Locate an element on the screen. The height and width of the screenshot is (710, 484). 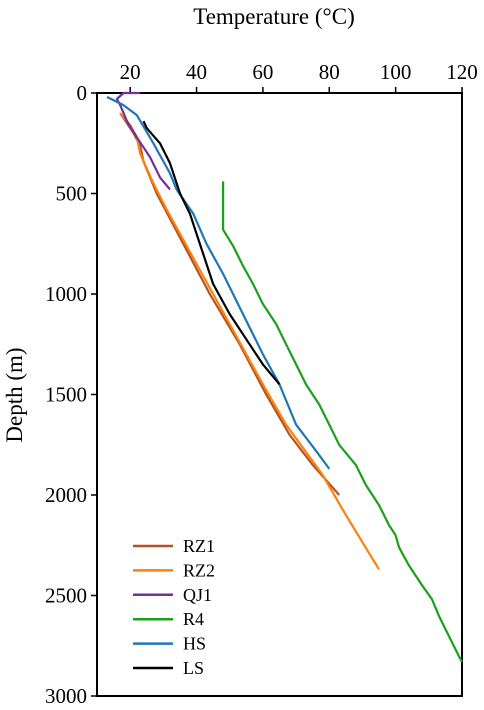
series-line-ls is located at coordinates (211, 253).